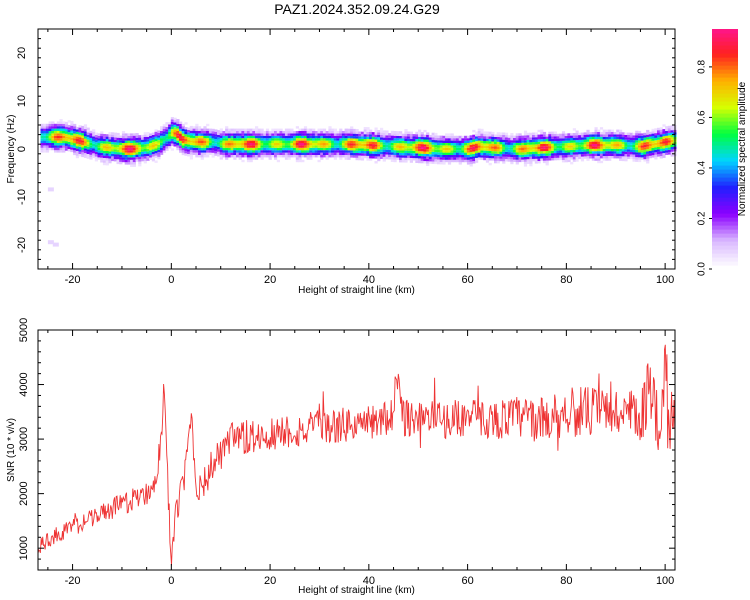 Image resolution: width=750 pixels, height=600 pixels. Describe the element at coordinates (270, 581) in the screenshot. I see `x-tick-label: 20` at that location.